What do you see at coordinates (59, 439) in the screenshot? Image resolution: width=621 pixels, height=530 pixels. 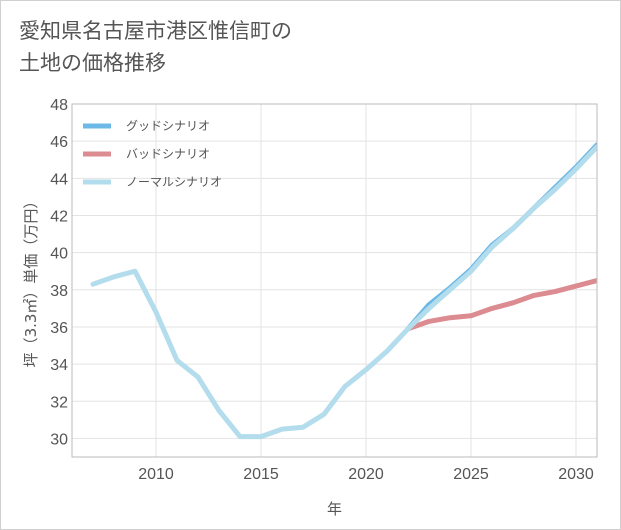 I see `y-tick-label: 30` at bounding box center [59, 439].